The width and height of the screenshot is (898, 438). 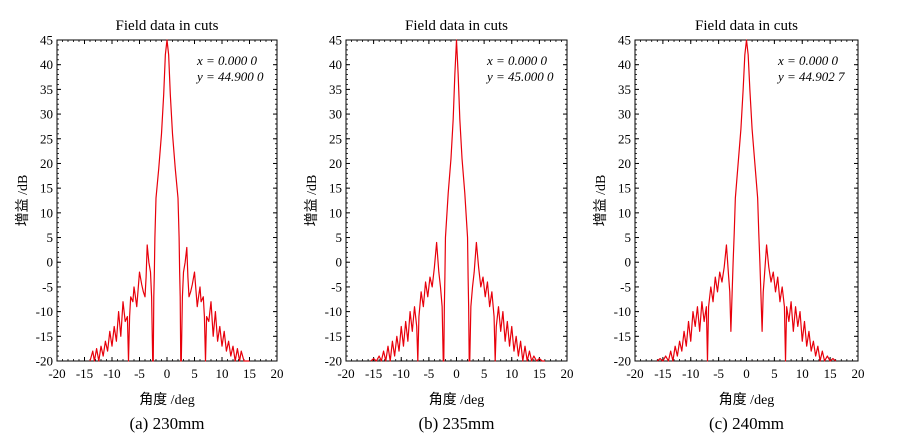 What do you see at coordinates (229, 76) in the screenshot?
I see `cursor-y-readout: y = 44.900 0` at bounding box center [229, 76].